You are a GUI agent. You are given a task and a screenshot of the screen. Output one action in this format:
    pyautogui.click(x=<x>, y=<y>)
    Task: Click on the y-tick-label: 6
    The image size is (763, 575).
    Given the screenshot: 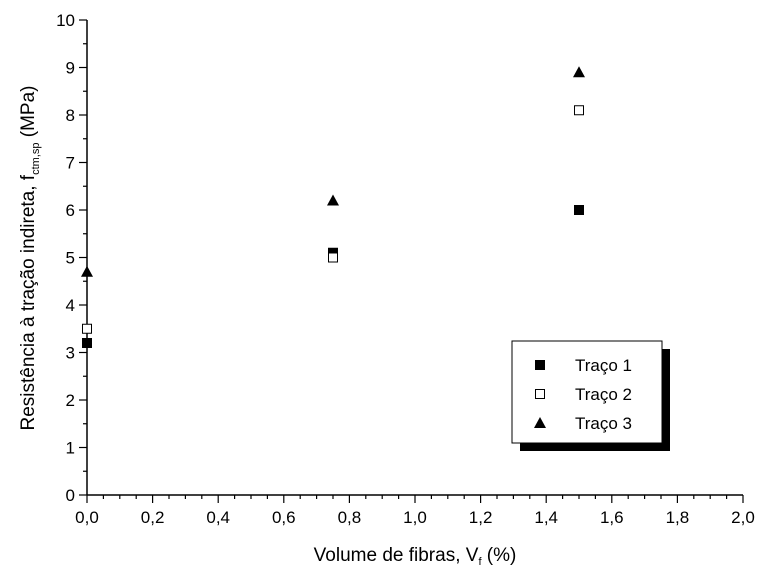 What is the action you would take?
    pyautogui.click(x=70, y=210)
    